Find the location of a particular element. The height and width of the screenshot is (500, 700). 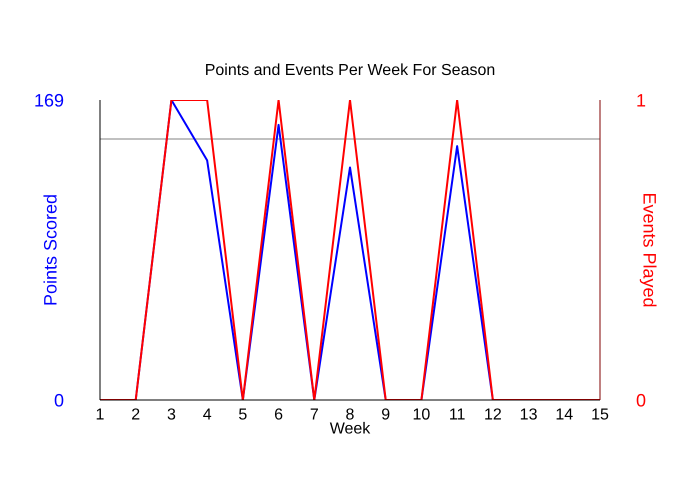

y2-tick-label: 0 is located at coordinates (641, 400).